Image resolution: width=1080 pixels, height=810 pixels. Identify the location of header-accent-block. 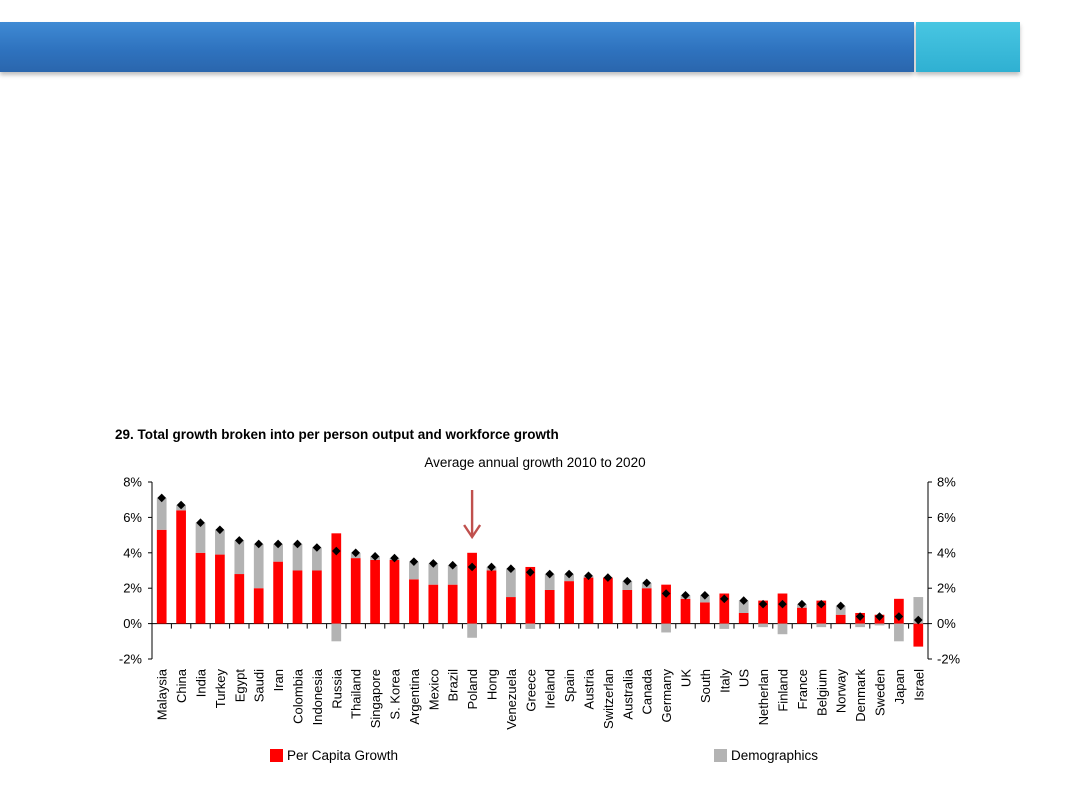
(968, 47).